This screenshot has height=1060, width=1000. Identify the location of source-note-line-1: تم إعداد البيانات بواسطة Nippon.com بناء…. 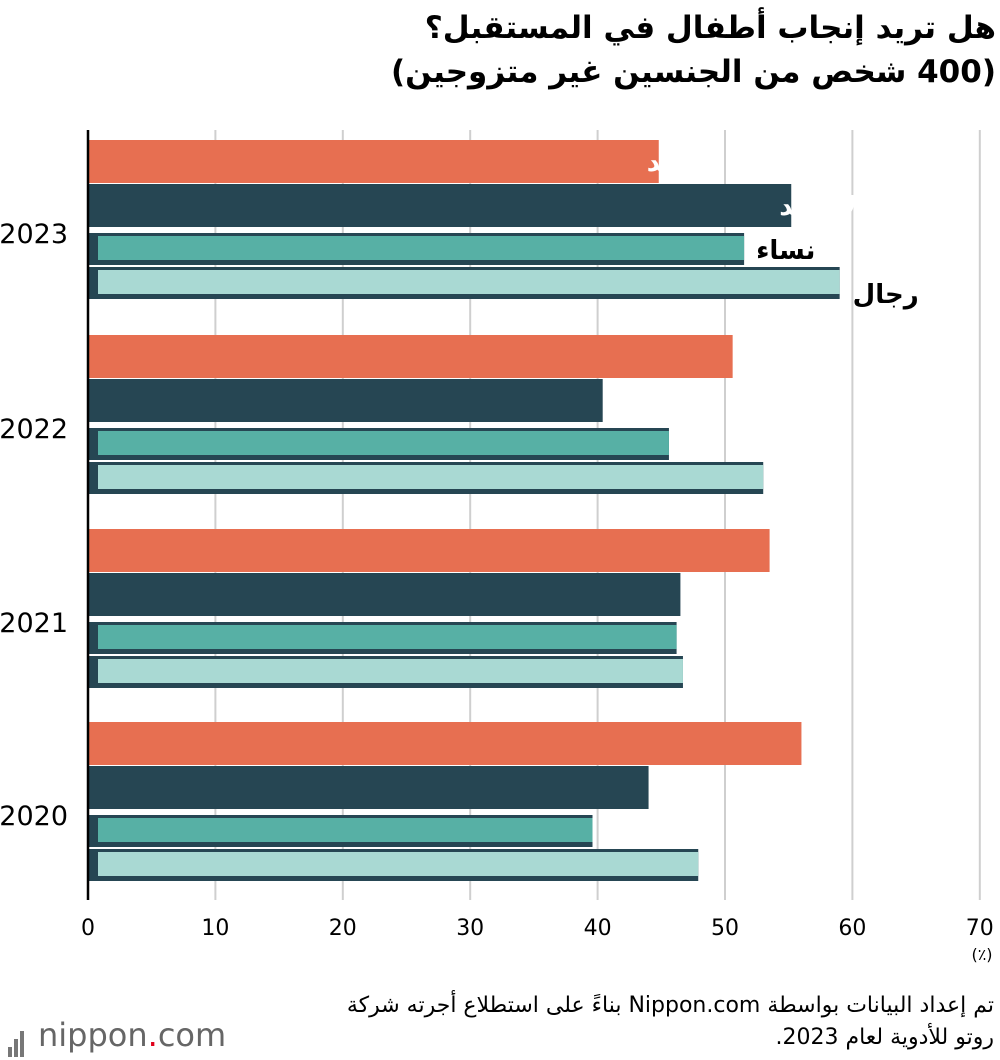
(670, 1005).